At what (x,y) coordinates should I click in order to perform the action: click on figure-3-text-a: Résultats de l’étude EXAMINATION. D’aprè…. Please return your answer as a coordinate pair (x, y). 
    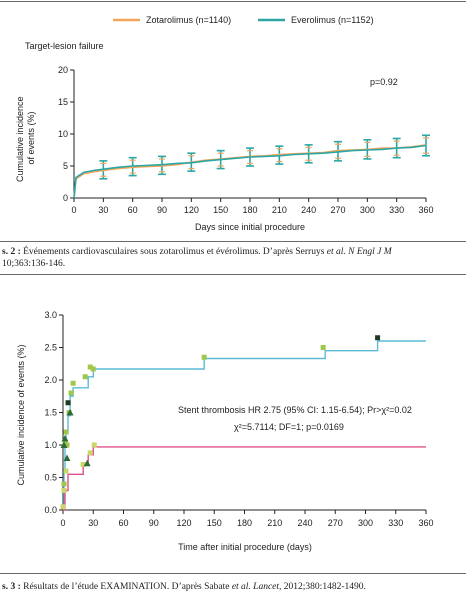
    Looking at the image, I should click on (127, 587).